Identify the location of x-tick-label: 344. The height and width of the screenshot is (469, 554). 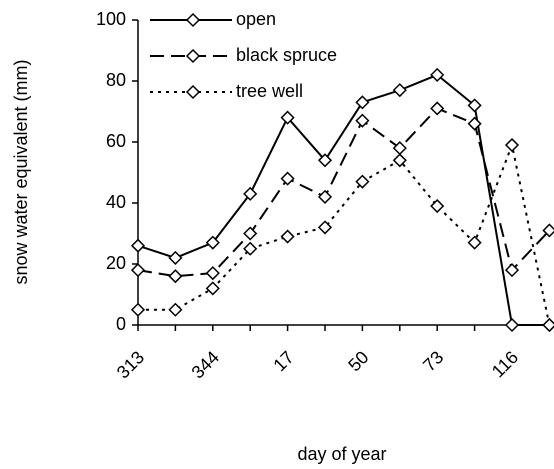
(205, 364).